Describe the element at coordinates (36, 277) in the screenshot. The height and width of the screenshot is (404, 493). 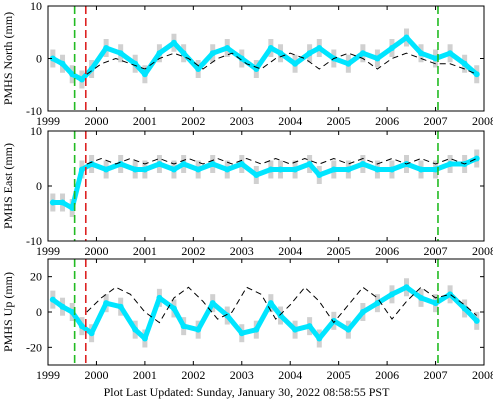
I see `y-tick-label: 20` at that location.